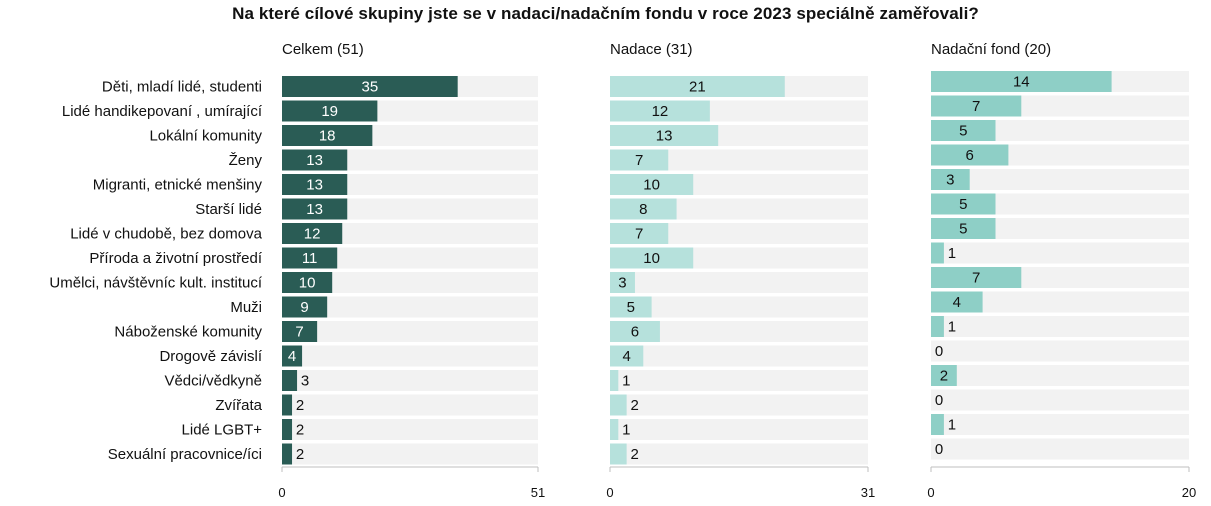 The height and width of the screenshot is (506, 1211). I want to click on data-label: 10, so click(651, 258).